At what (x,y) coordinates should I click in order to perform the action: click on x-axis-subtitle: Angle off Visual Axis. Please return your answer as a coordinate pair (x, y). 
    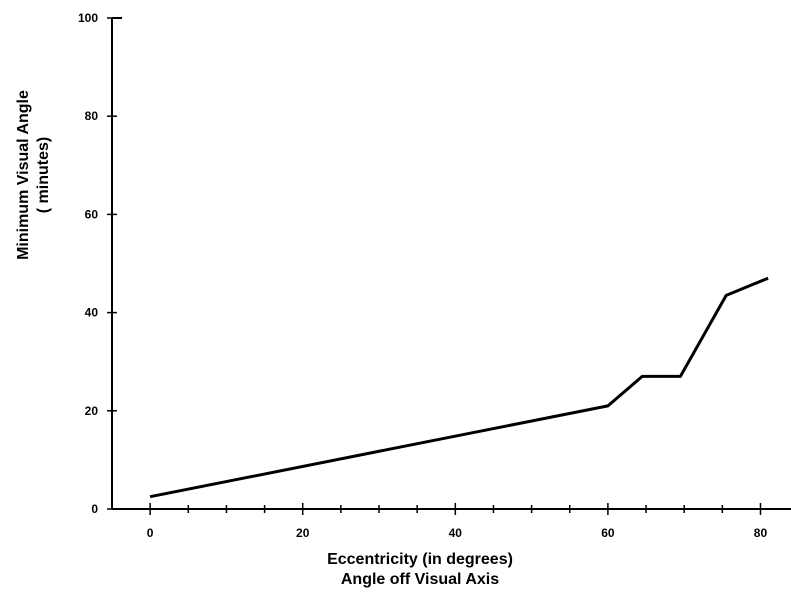
    Looking at the image, I should click on (420, 579).